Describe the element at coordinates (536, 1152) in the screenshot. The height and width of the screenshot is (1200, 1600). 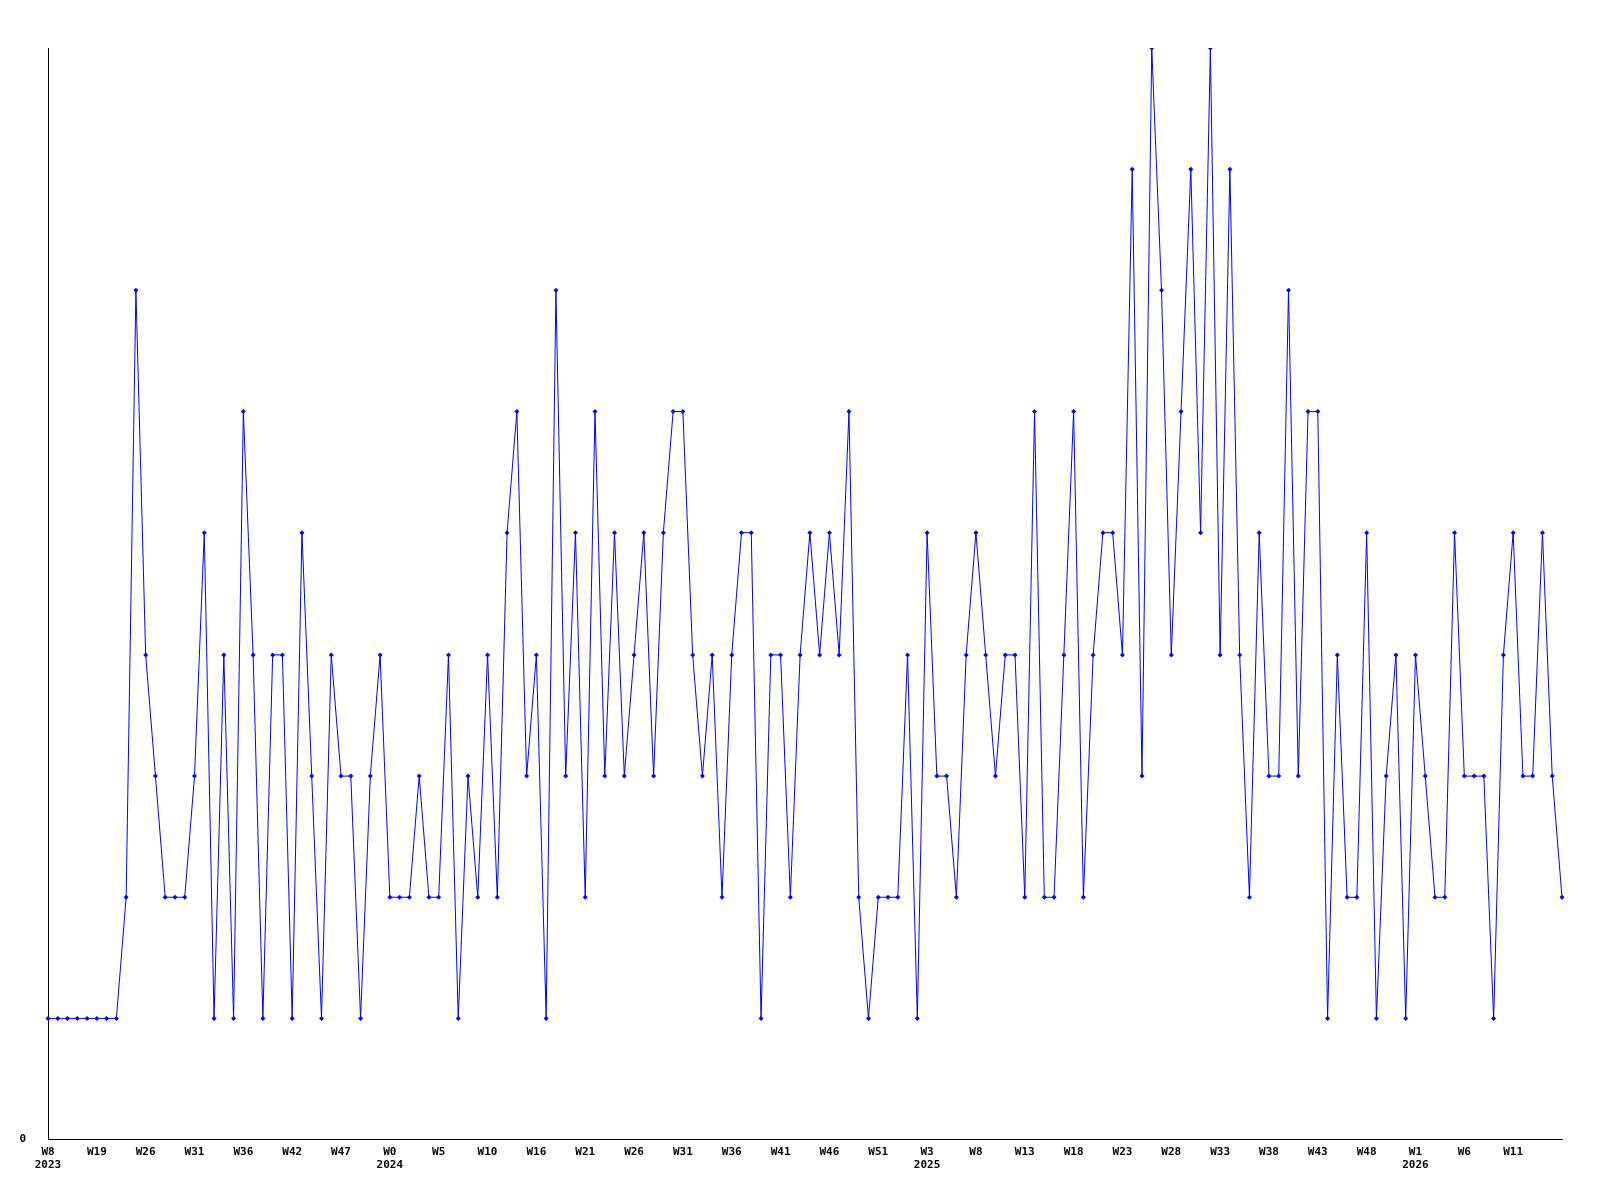
I see `x-tick-label: W16` at that location.